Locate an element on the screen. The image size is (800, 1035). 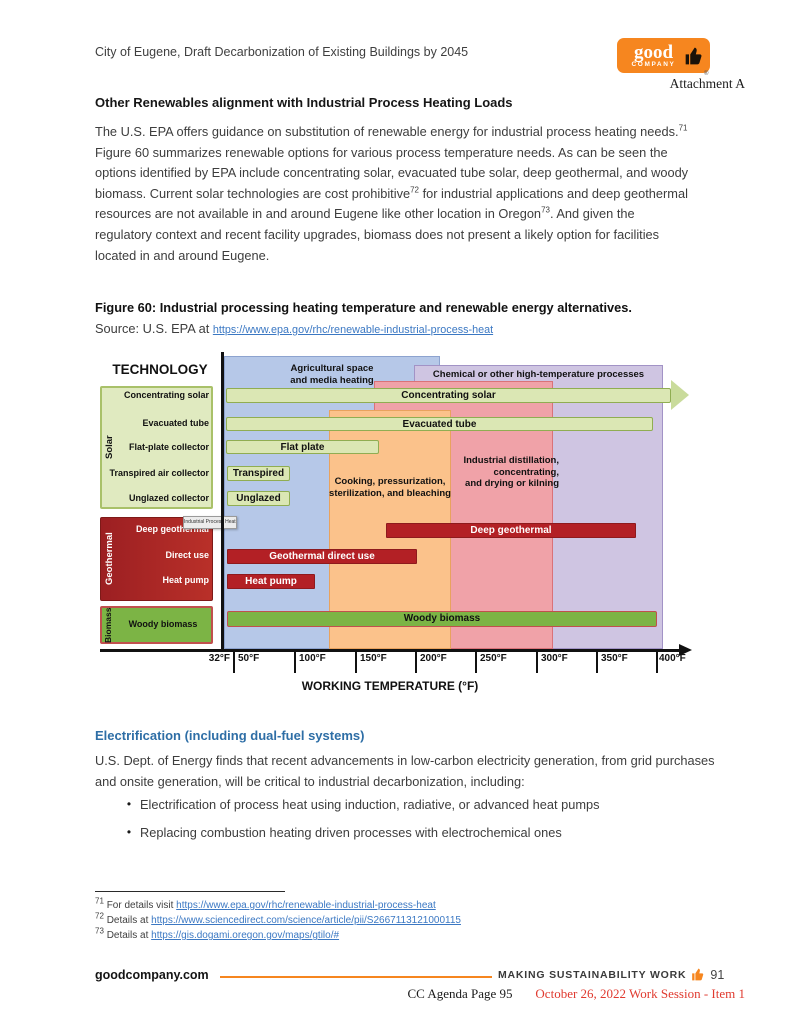
solar-group-panel is located at coordinates (156, 447).